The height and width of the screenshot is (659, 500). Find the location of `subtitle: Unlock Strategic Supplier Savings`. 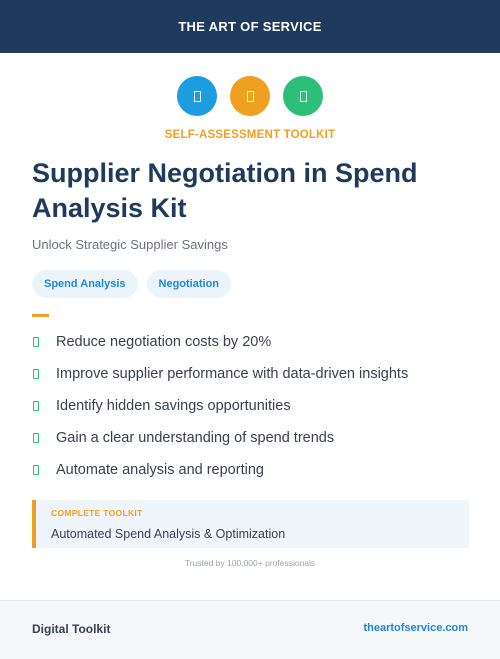

subtitle: Unlock Strategic Supplier Savings is located at coordinates (130, 244).